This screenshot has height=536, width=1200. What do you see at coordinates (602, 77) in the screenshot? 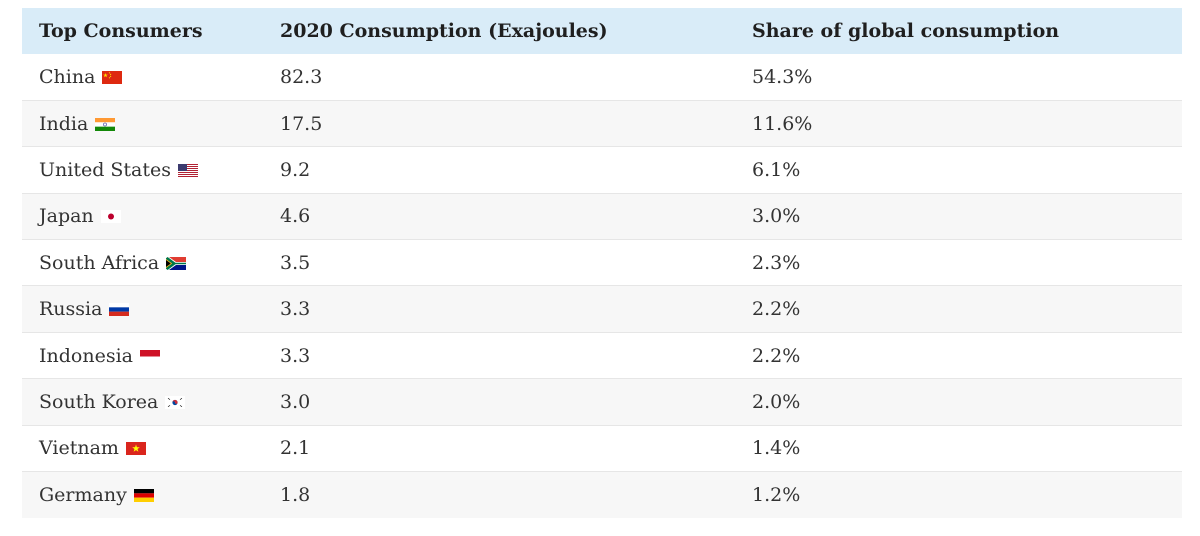
I see `table-row: China 82.3 54.3%` at bounding box center [602, 77].